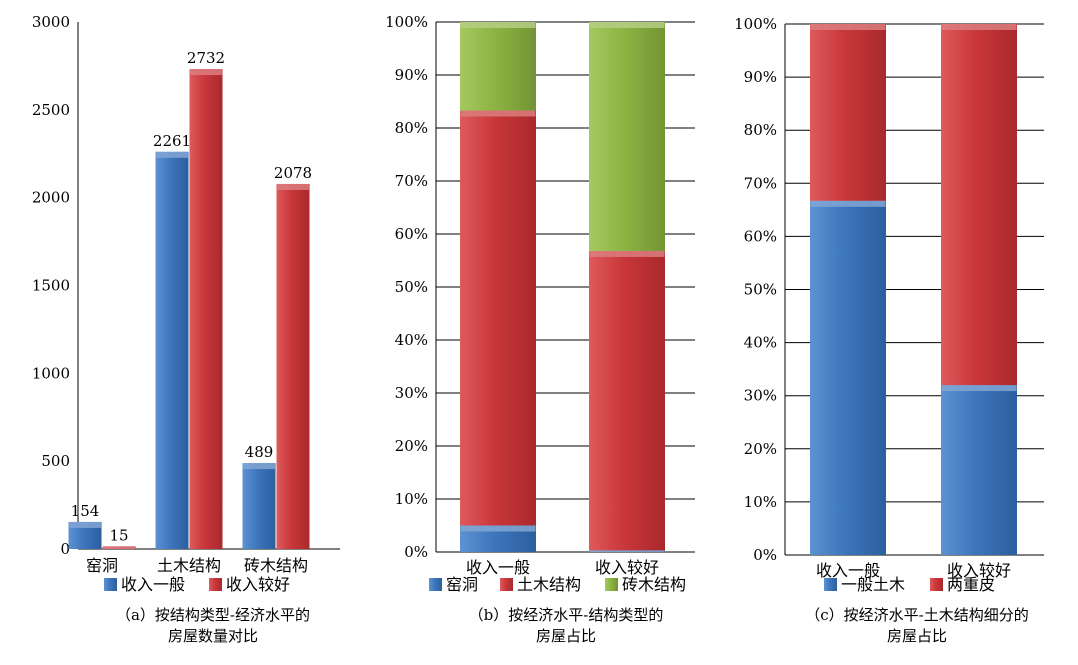 The height and width of the screenshot is (665, 1078). I want to click on bar-segment-砖木结构-收入一般, so click(498, 66).